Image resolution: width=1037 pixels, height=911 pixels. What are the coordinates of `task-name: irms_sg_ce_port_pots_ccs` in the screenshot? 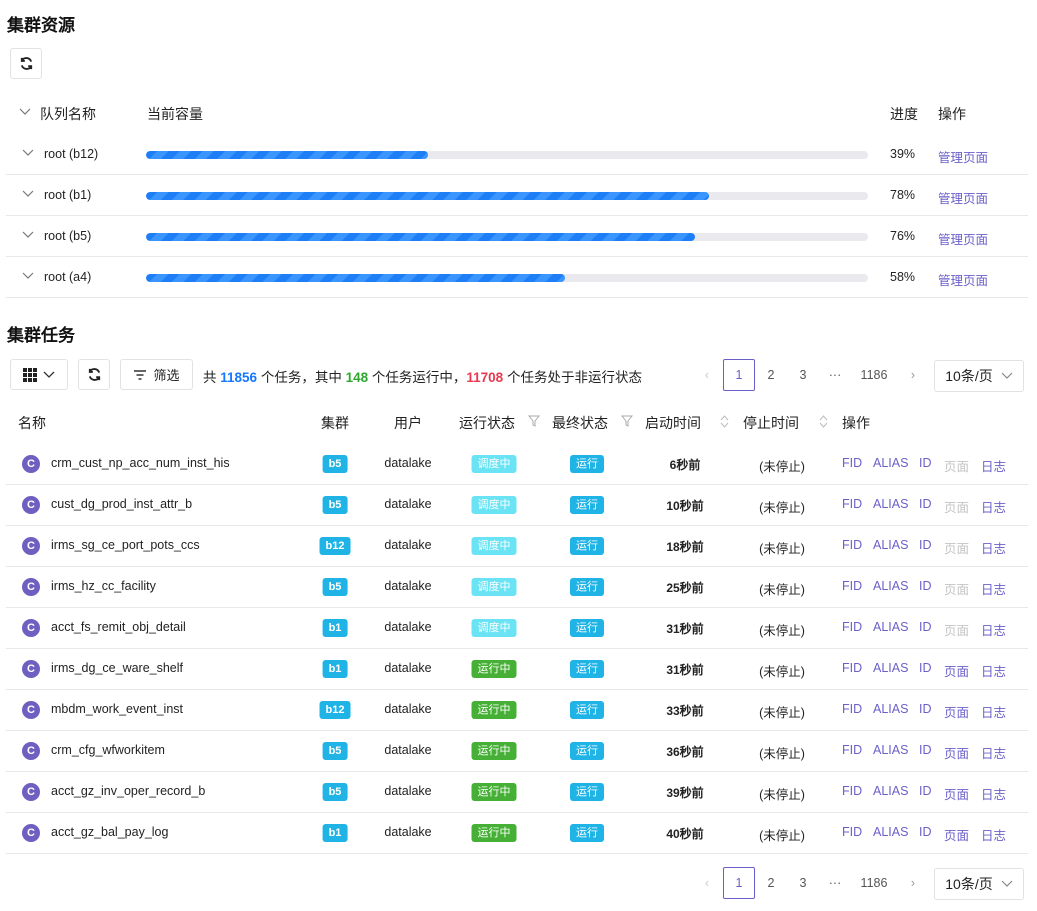 It's located at (125, 545).